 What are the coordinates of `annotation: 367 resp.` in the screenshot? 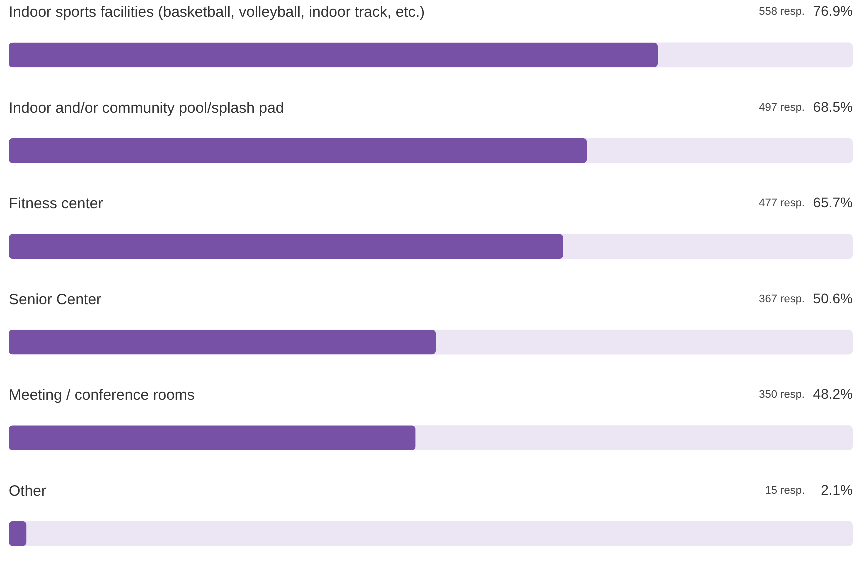 It's located at (782, 299).